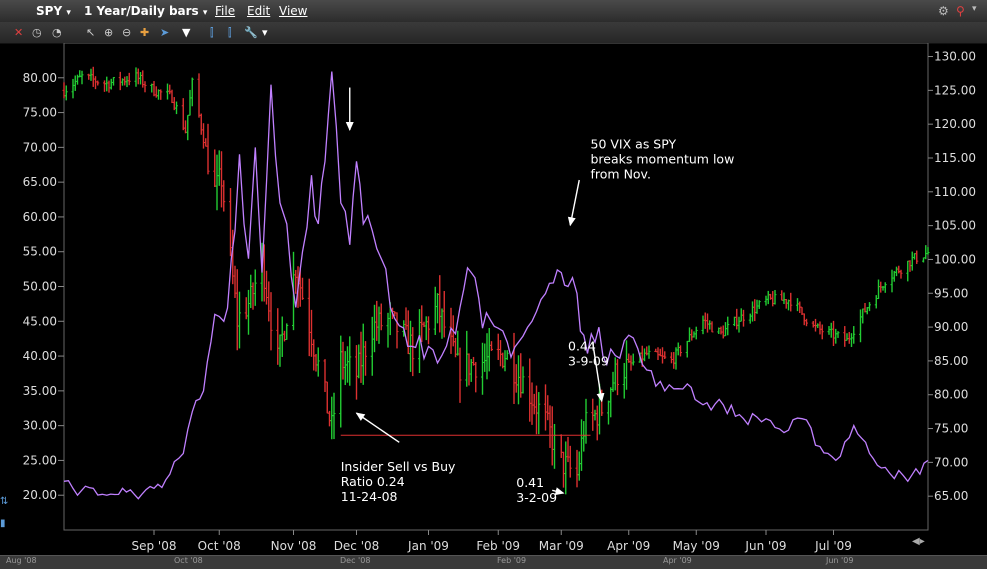 Image resolution: width=987 pixels, height=569 pixels. What do you see at coordinates (493, 33) in the screenshot?
I see `chart-toolbar: ✕ ◷ ◔ ↖ ⊕ ⊖ ✚ ➤ ▼ ⫿ ⫿ 🔧 ▾` at bounding box center [493, 33].